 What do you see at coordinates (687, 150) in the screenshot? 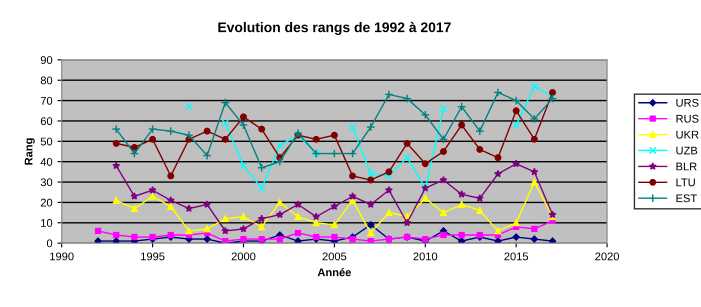
I see `legend-label: UZB` at bounding box center [687, 150].